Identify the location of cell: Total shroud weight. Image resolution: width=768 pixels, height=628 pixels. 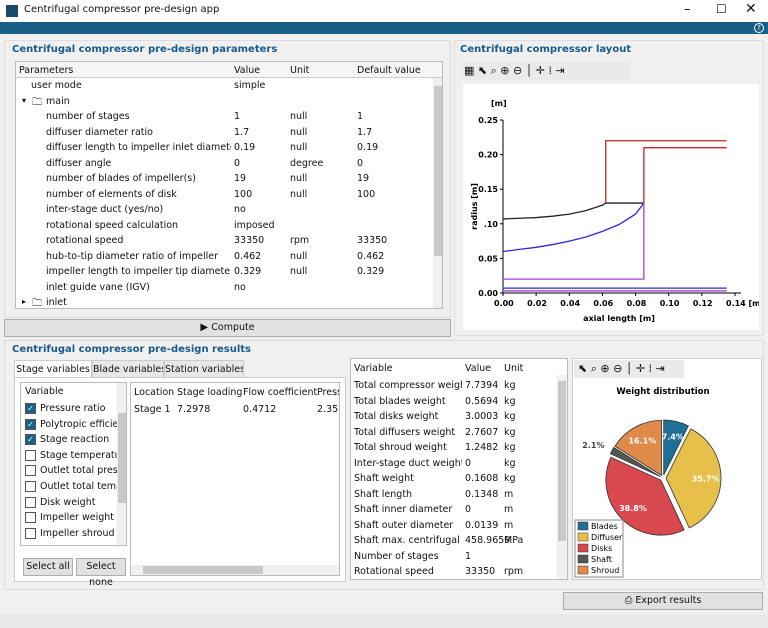
(408, 447).